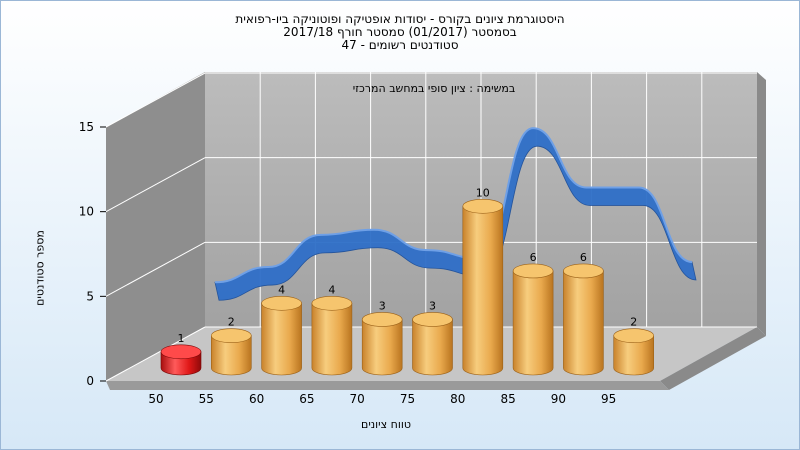  Describe the element at coordinates (434, 88) in the screenshot. I see `chart-annotation: במשימה : ציון סופי במחשב המרכזי` at that location.